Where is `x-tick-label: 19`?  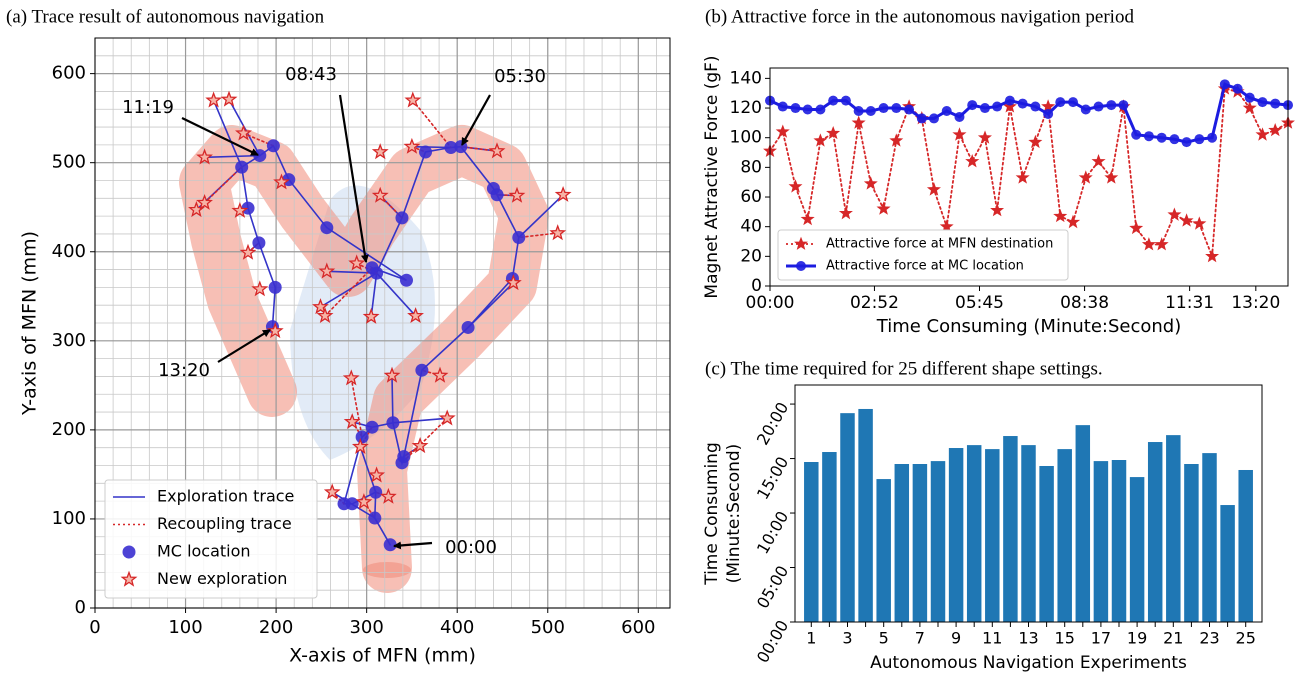 x-tick-label: 19 is located at coordinates (1137, 638).